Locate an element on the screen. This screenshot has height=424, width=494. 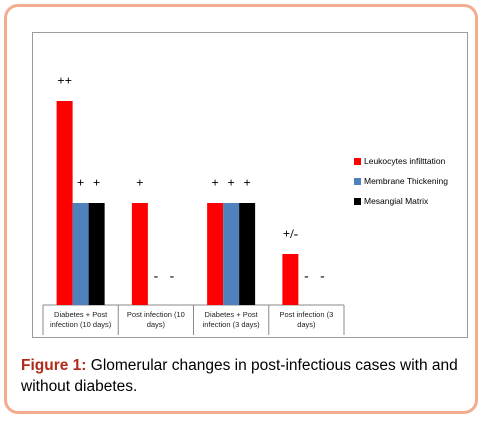
category-label: infection (3 days) is located at coordinates (232, 324).